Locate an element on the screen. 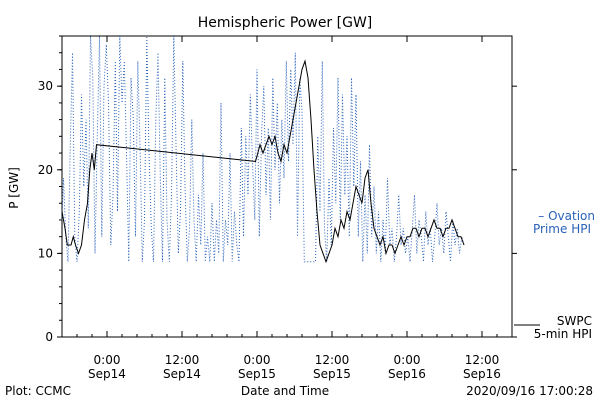  legend-ovation-line2: Prime HPI is located at coordinates (562, 229).